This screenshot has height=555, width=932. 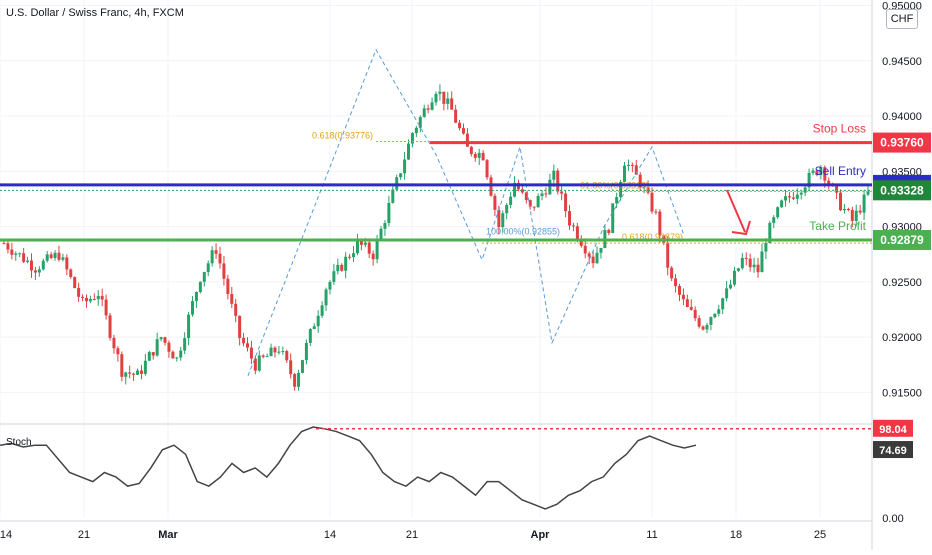 I want to click on price-tick-label: 0.91500, so click(x=902, y=393).